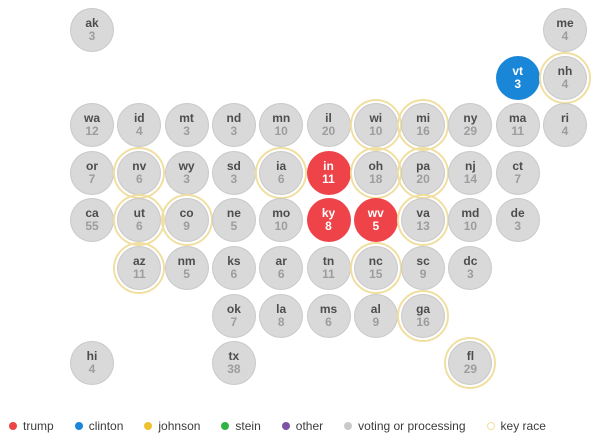 The image size is (600, 443). I want to click on state-in: in 11, so click(328, 172).